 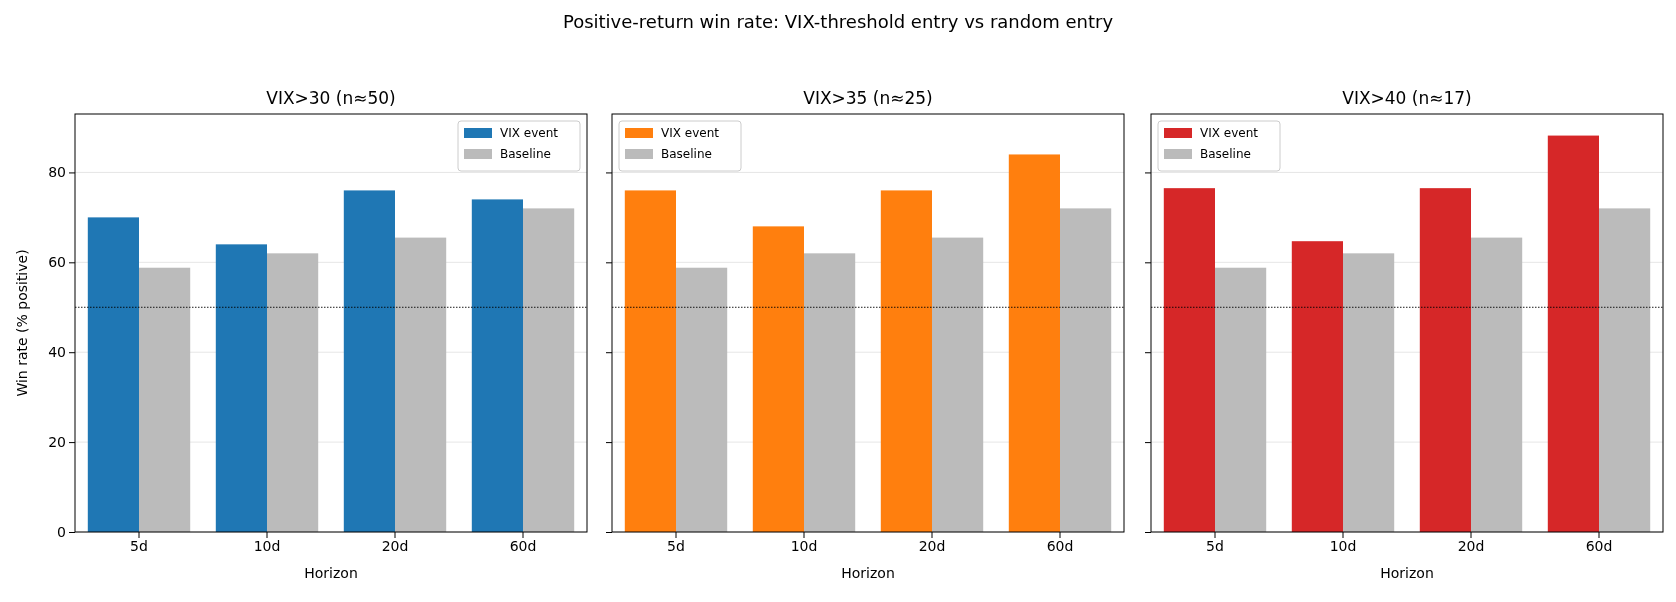 What do you see at coordinates (838, 21) in the screenshot?
I see `text: Positive-return win rate: VIX-threshold entry vs random entry` at bounding box center [838, 21].